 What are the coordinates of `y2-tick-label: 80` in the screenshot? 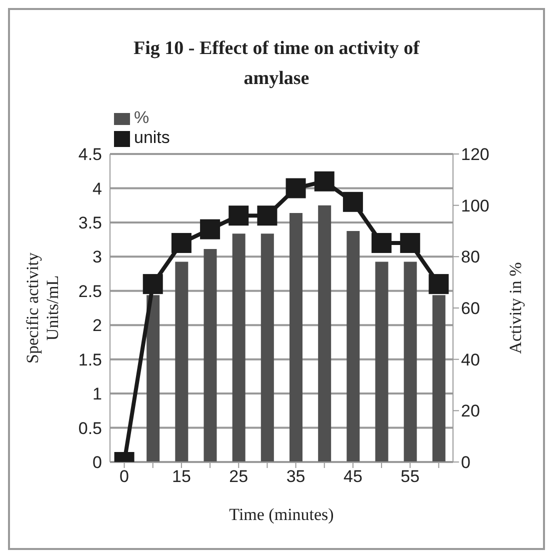 It's located at (470, 257).